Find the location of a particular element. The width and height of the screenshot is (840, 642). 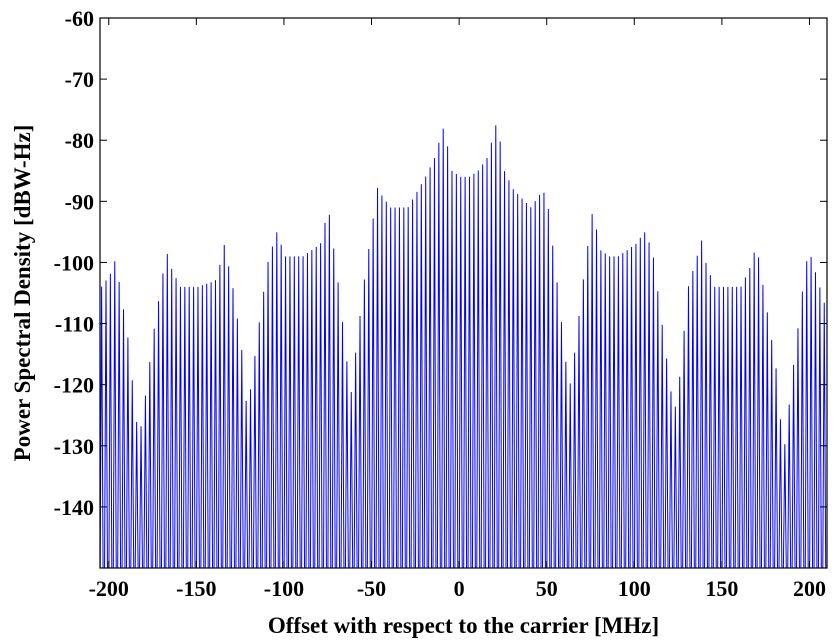

x-tick-label: 150 is located at coordinates (721, 588).